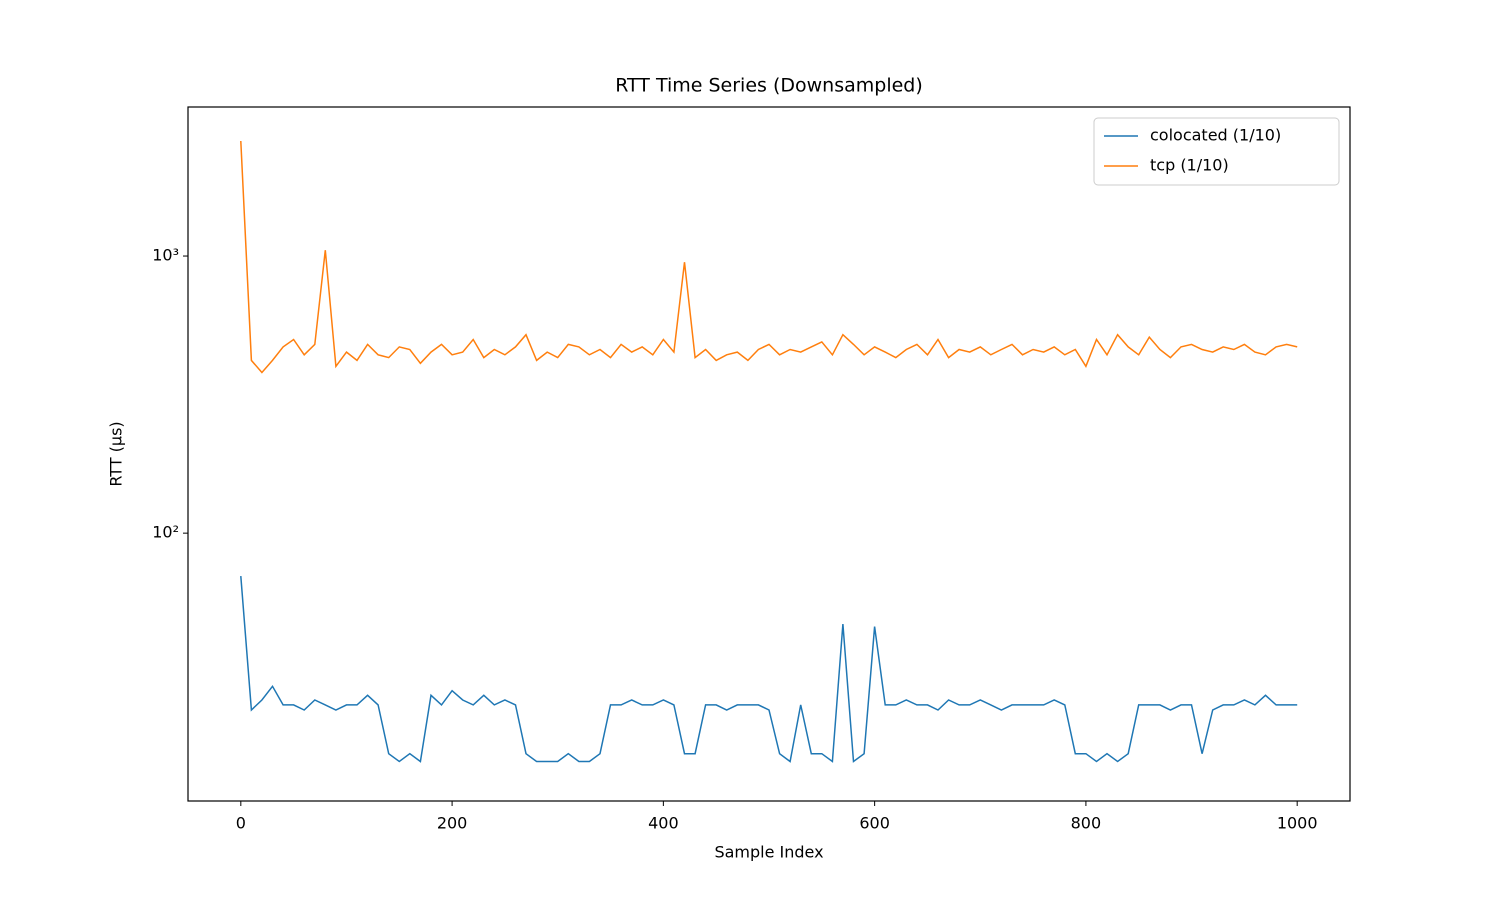 This screenshot has height=904, width=1500. I want to click on y-tick-label: 10³, so click(165, 255).